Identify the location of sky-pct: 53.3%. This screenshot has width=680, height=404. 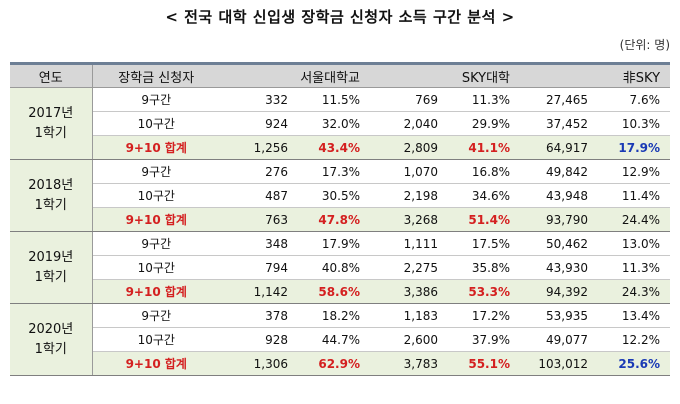
(482, 291).